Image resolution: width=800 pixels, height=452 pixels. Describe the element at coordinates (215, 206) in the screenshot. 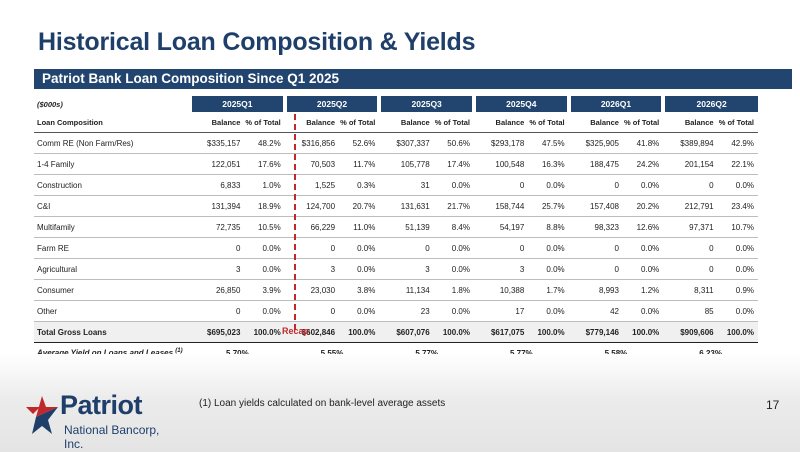

I see `balance-cell: 131,394` at that location.